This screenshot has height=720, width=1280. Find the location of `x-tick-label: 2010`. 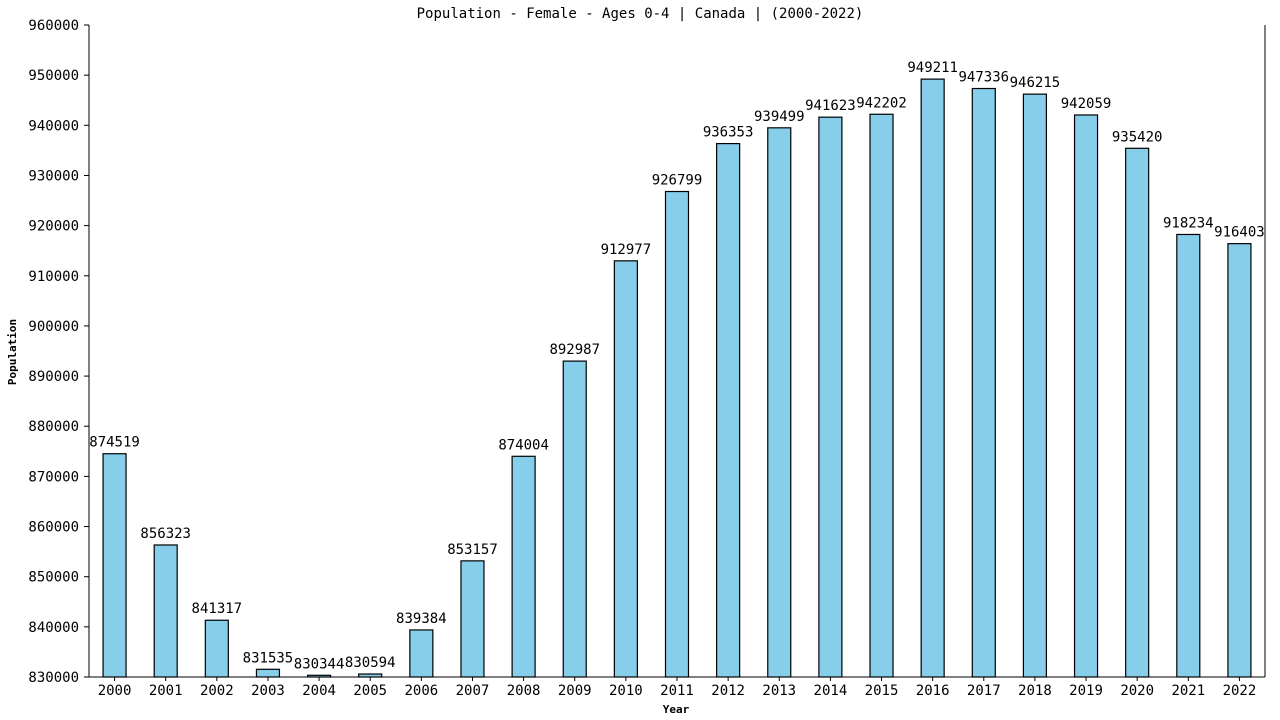

x-tick-label: 2010 is located at coordinates (626, 691).